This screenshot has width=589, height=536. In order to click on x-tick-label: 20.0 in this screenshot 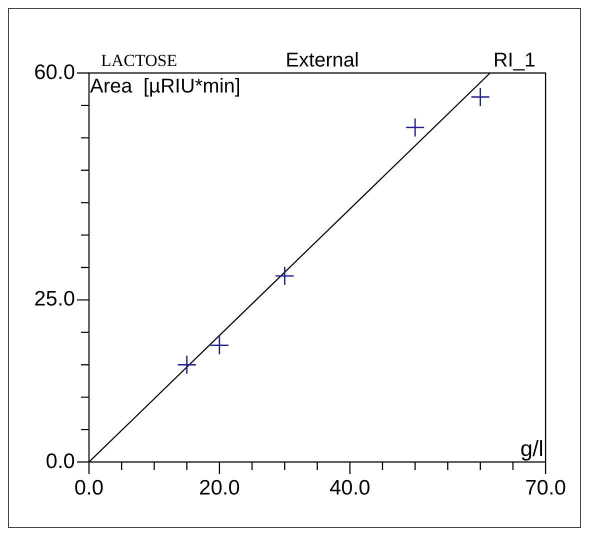, I will do `click(219, 488)`.